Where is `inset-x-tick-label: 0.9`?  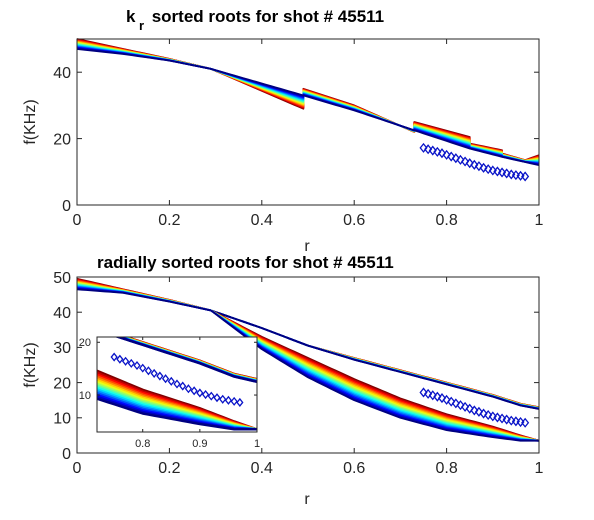
inset-x-tick-label: 0.9 is located at coordinates (199, 444).